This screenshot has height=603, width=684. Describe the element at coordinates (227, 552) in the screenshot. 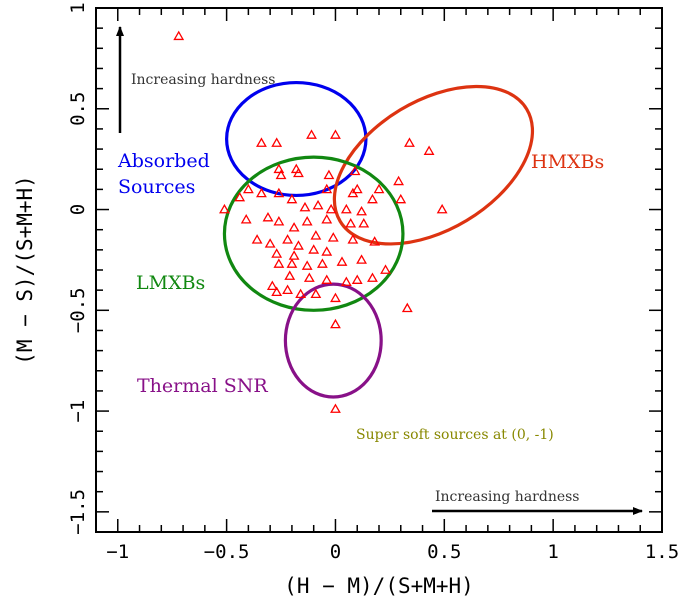

I see `x-tick-label: −0.5` at that location.